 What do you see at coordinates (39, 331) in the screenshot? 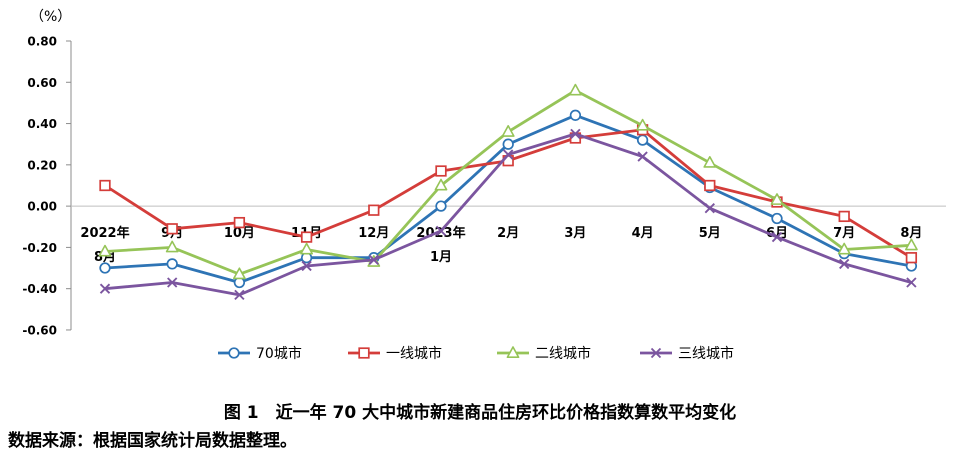
I see `y-tick-label: -0.60` at bounding box center [39, 331].